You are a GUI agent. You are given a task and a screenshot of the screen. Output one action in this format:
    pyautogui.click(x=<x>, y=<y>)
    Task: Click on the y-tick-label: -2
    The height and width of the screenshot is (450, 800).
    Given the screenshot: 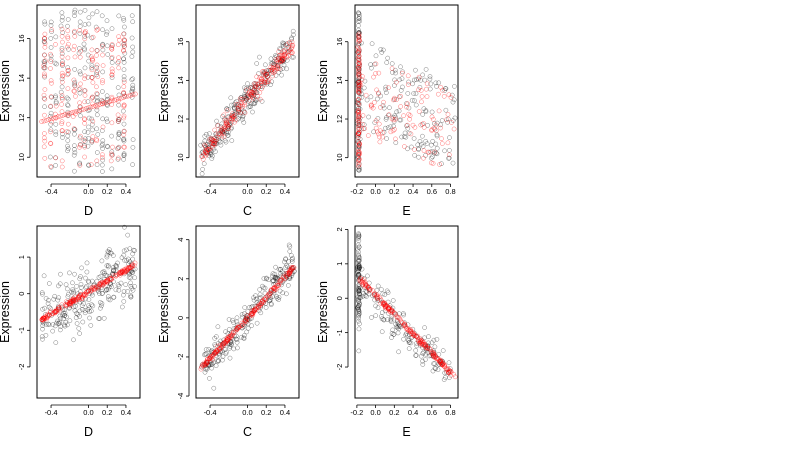 What is the action you would take?
    pyautogui.click(x=339, y=367)
    